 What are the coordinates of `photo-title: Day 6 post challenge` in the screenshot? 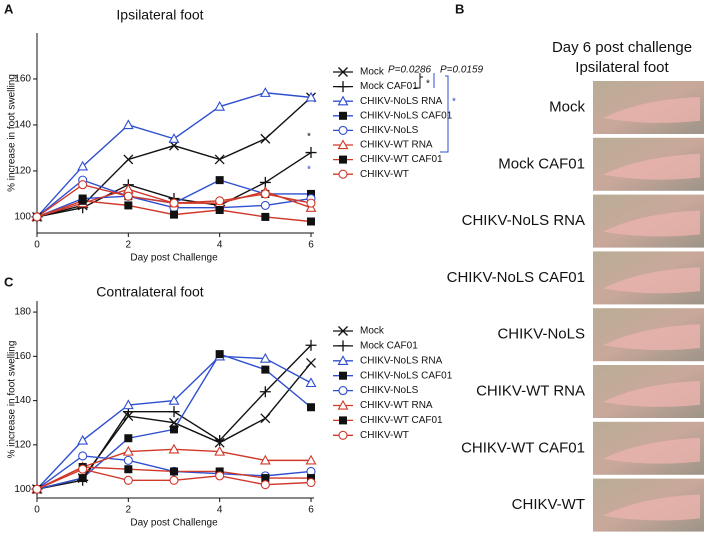 It's located at (622, 47).